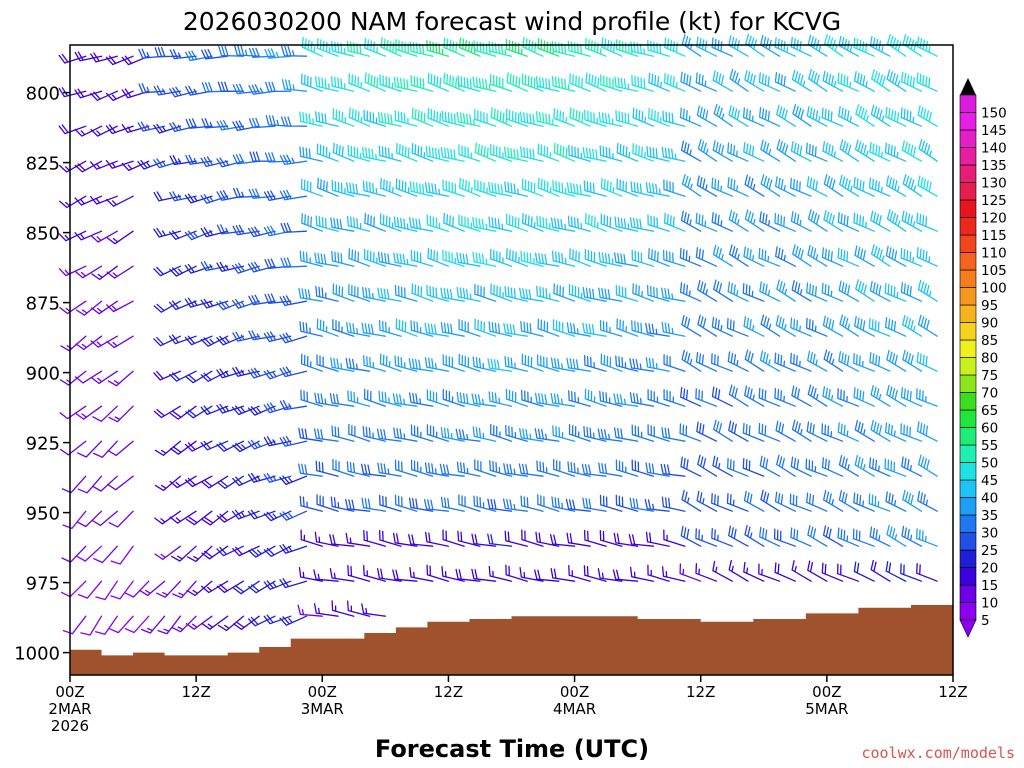  Describe the element at coordinates (512, 749) in the screenshot. I see `x-axis-label: Forecast Time (UTC)` at that location.